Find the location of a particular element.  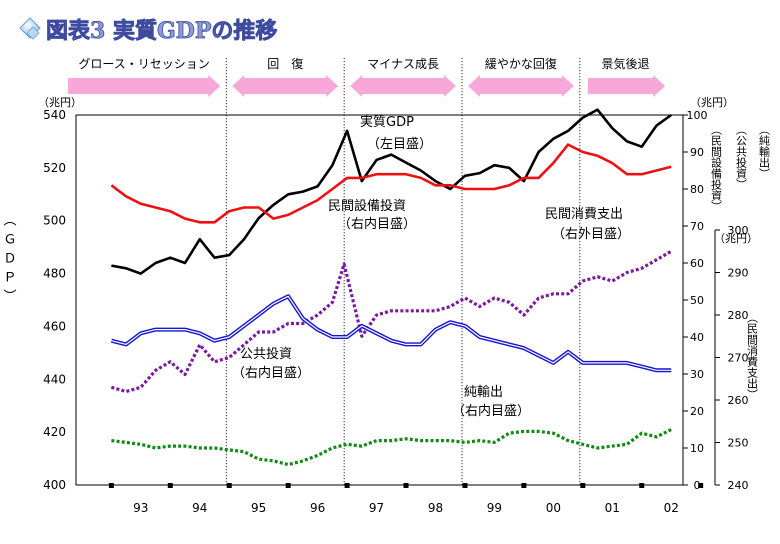

right-inner-axis: 0 10 20 30 40 50 60 70 80 90 100 is located at coordinates (695, 300).